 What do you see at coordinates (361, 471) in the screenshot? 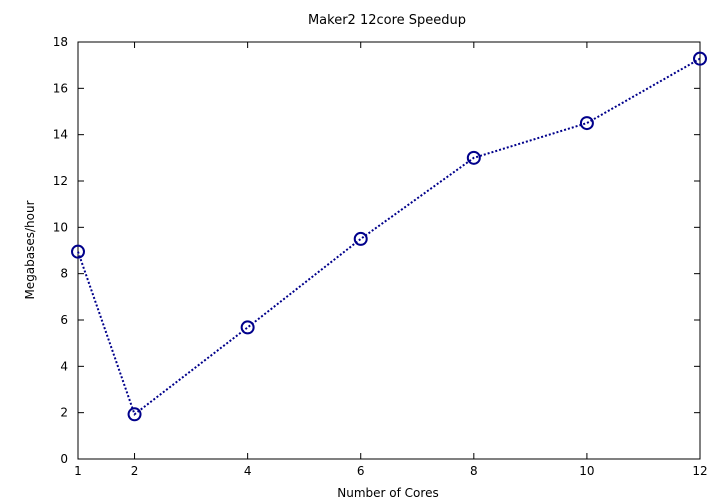
I see `x-tick-label: 6` at bounding box center [361, 471].